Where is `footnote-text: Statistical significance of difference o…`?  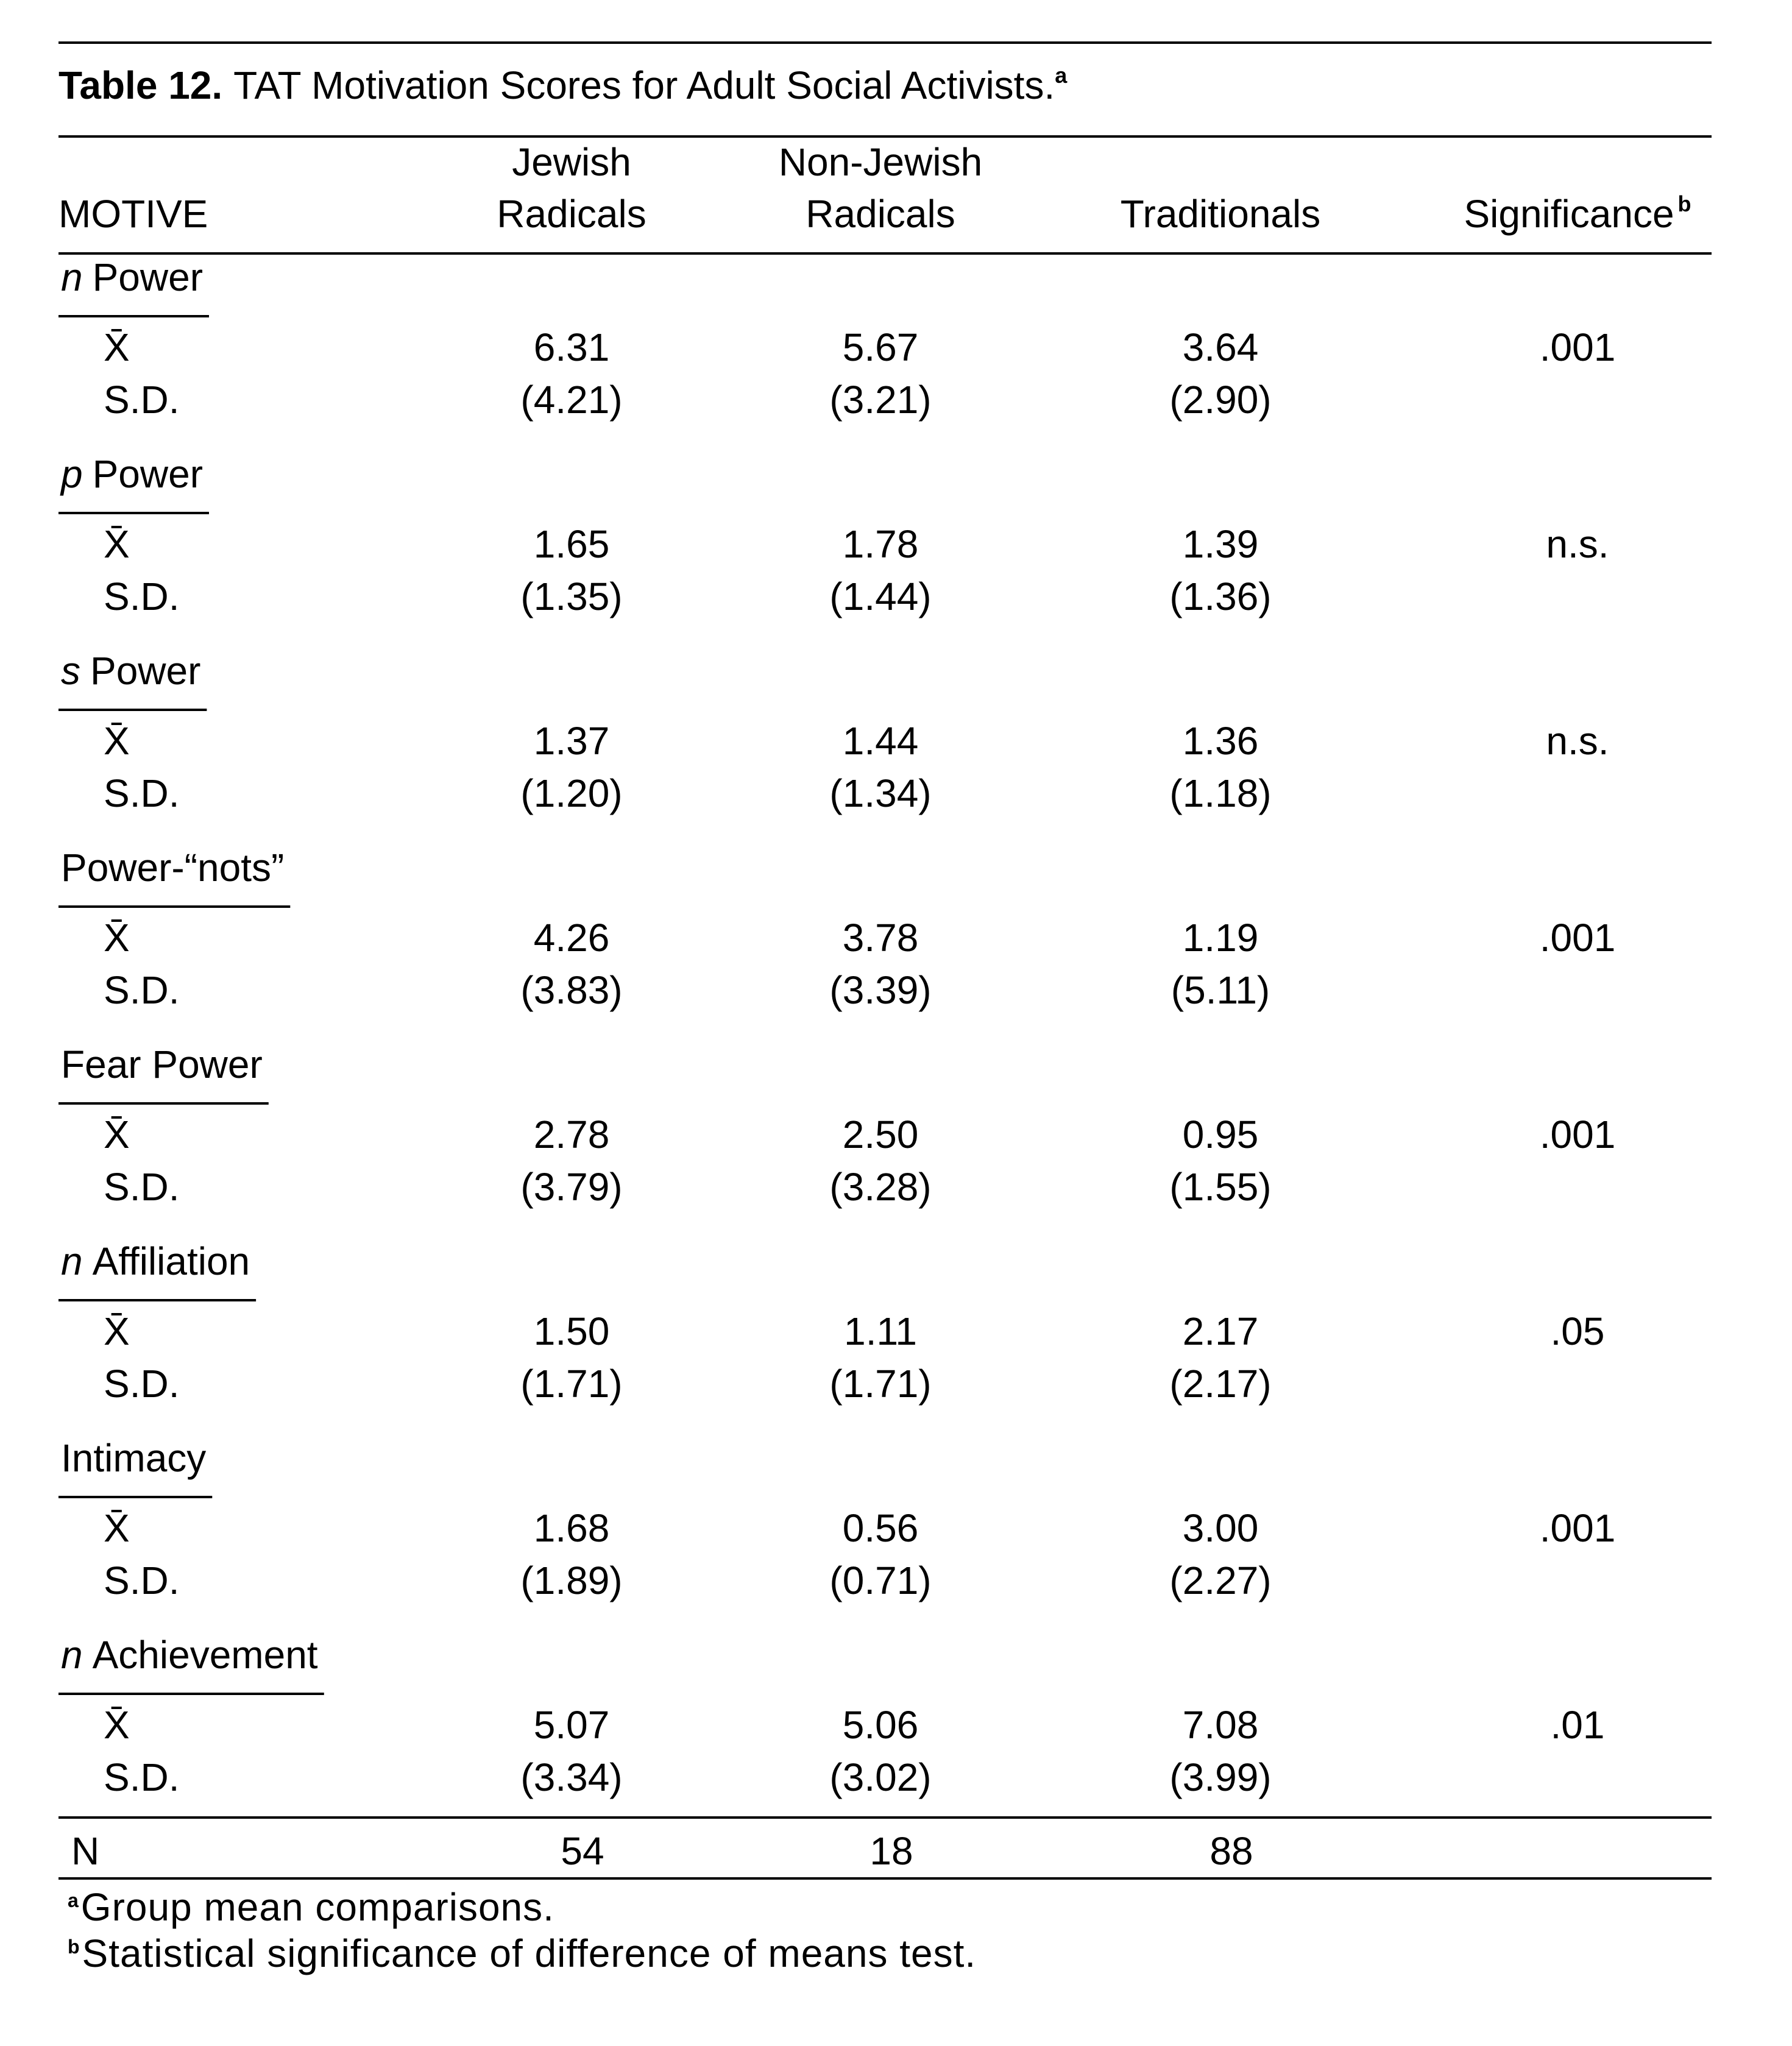
footnote-text: Statistical significance of difference o… is located at coordinates (530, 1953).